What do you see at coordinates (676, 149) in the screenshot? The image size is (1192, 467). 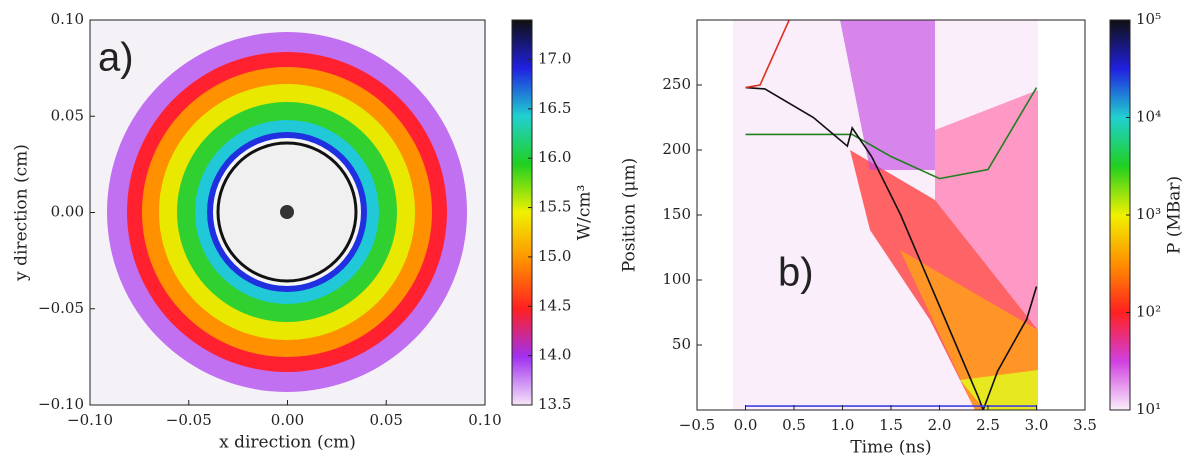 I see `y-tick-label: 200` at bounding box center [676, 149].